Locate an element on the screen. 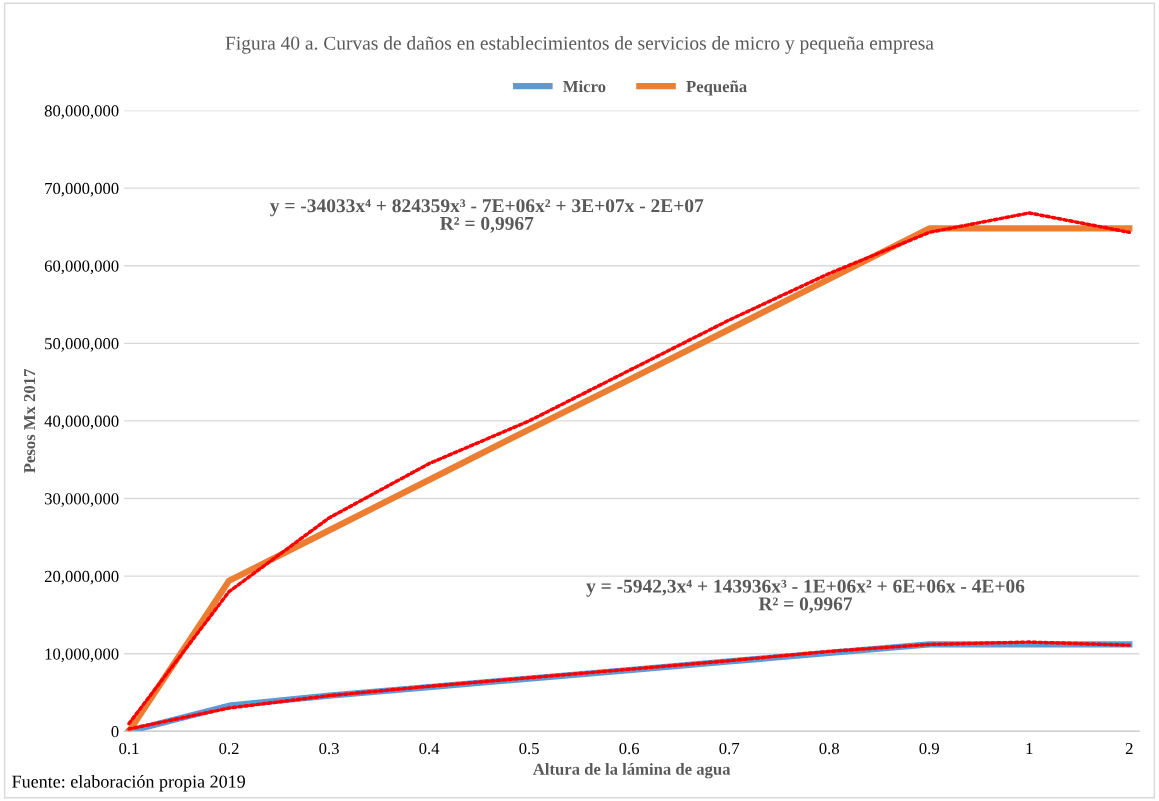  x-axis-title: Altura de la lámina de agua is located at coordinates (631, 771).